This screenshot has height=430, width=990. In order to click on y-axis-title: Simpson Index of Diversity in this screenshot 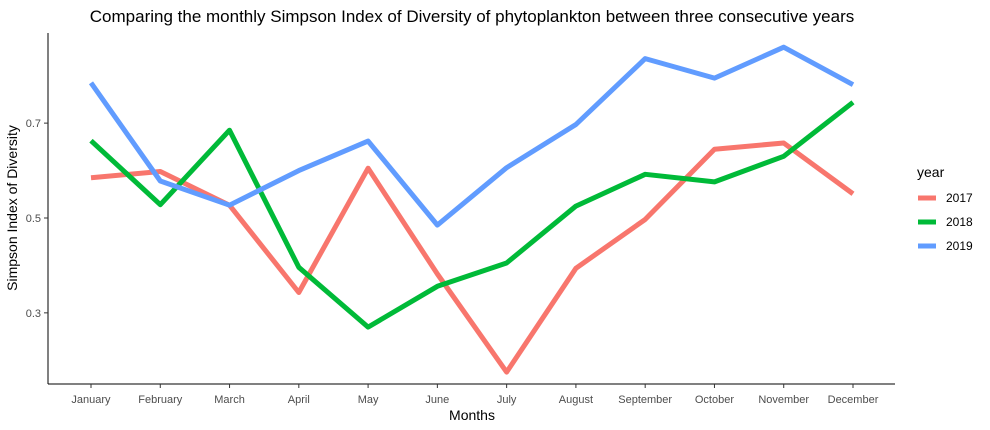, I will do `click(12, 208)`.